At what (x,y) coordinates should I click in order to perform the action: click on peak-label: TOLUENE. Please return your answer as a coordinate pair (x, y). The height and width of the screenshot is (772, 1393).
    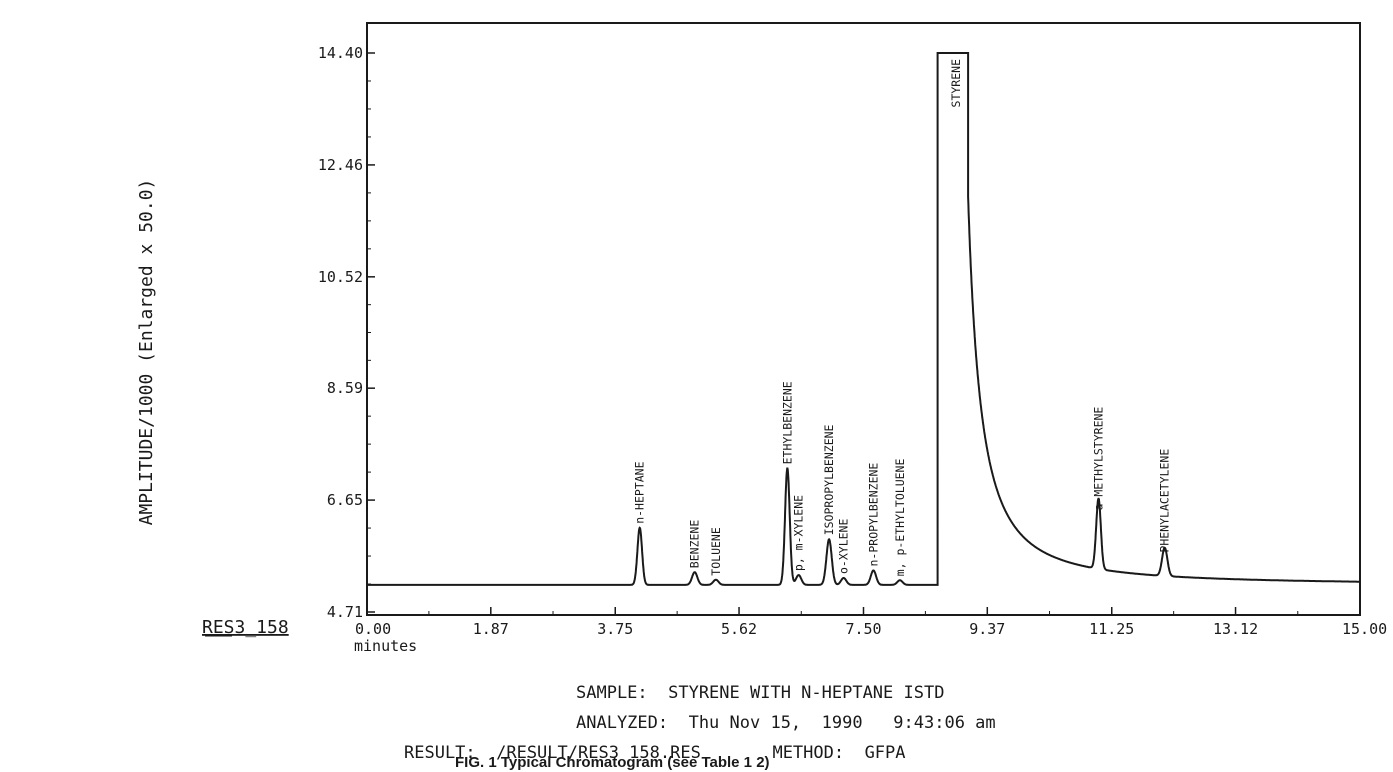
    Looking at the image, I should click on (716, 551).